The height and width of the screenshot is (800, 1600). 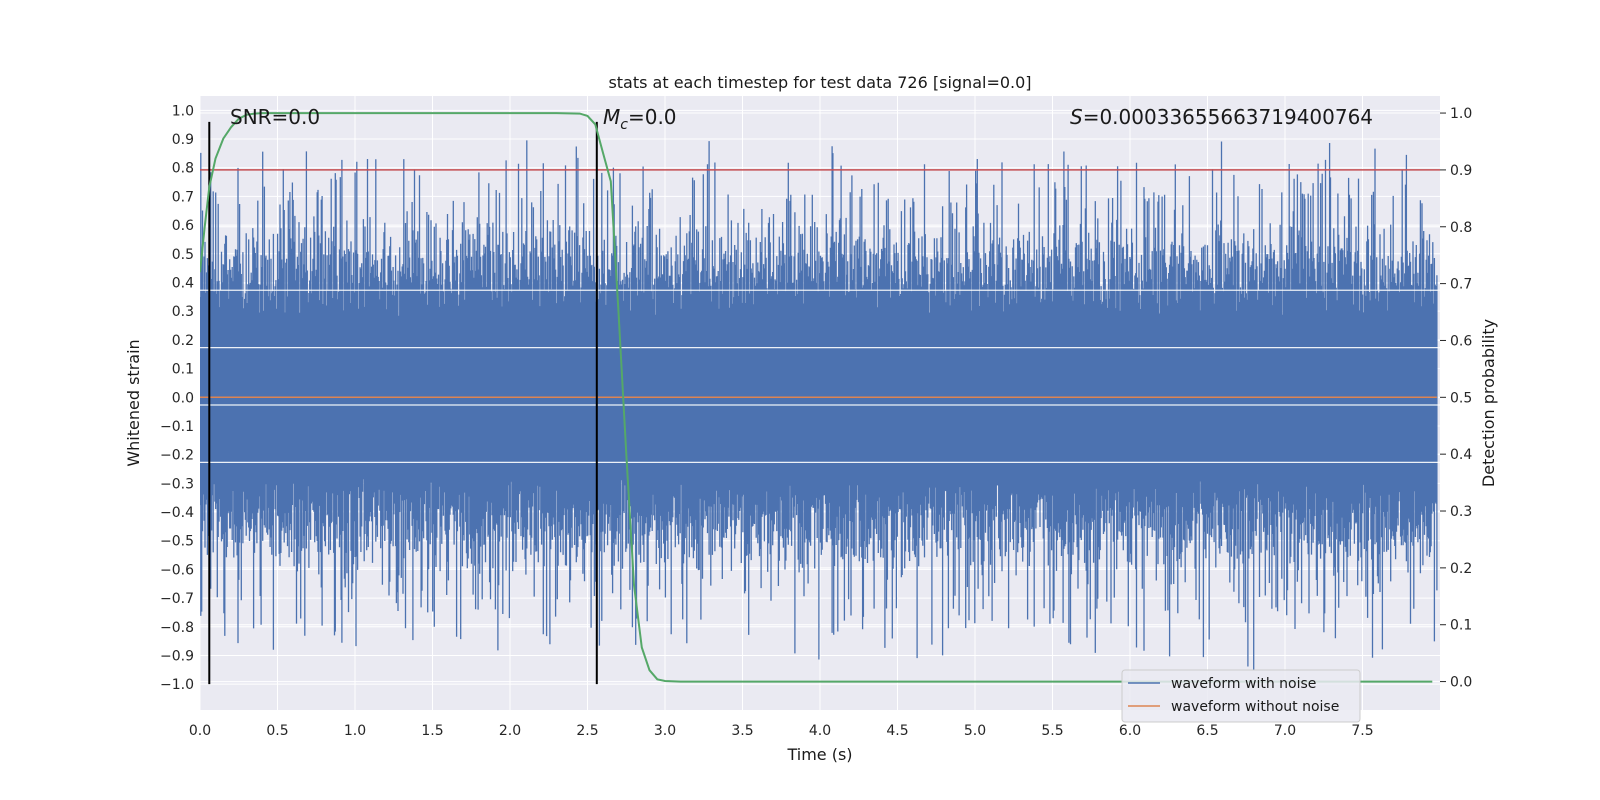 I want to click on y-left-tick-label: 0.1, so click(x=183, y=370).